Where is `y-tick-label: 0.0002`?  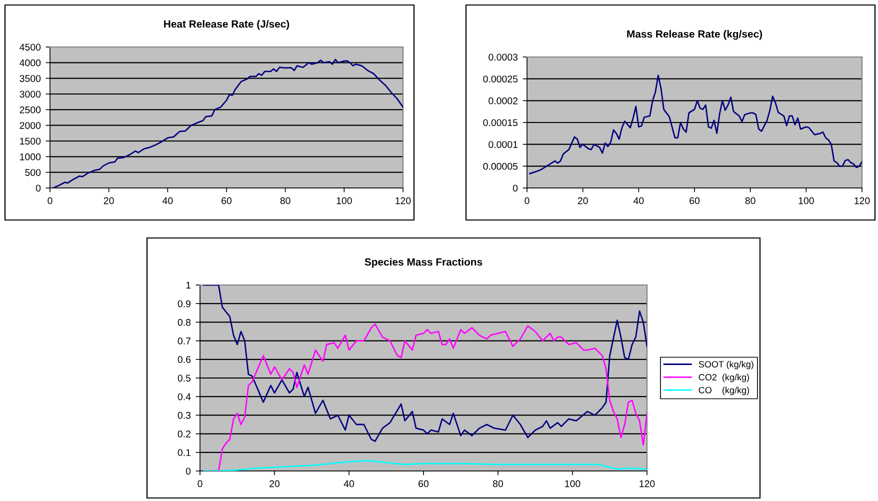 y-tick-label: 0.0002 is located at coordinates (503, 100).